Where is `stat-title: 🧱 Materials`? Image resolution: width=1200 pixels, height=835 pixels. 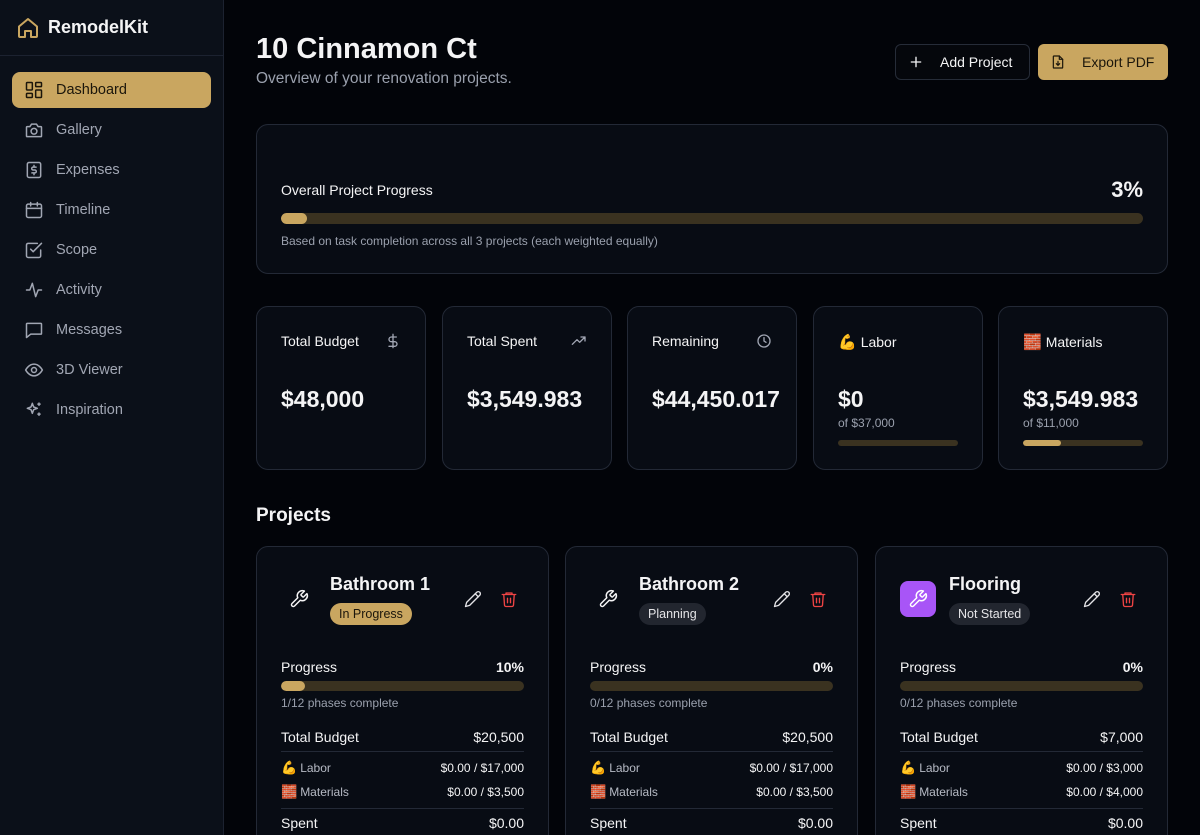
stat-title: 🧱 Materials is located at coordinates (1062, 342).